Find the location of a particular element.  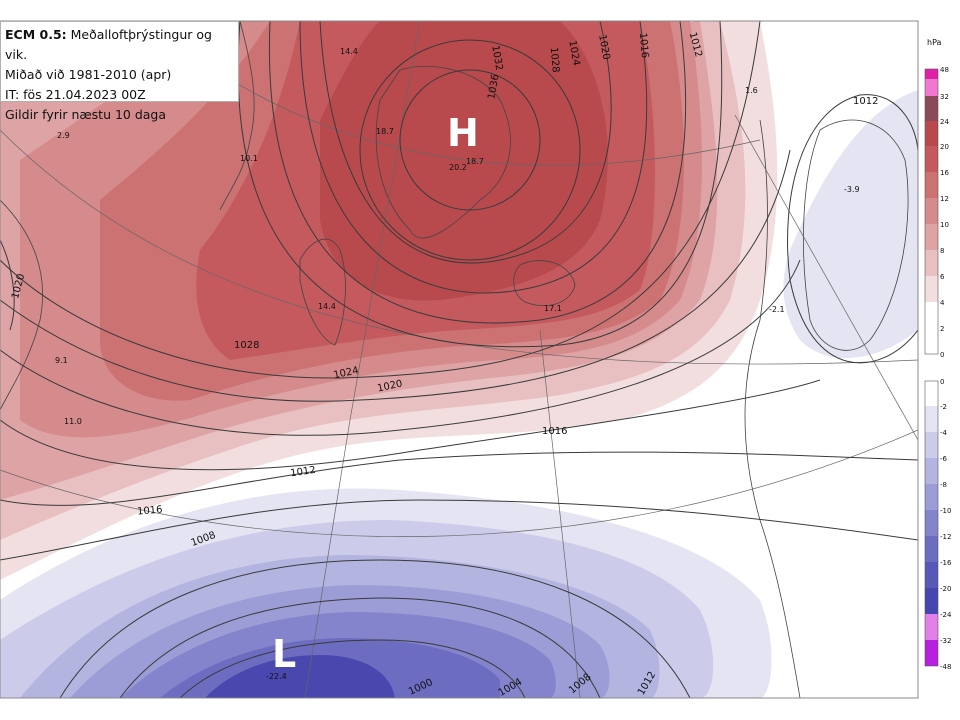

legend-tick: -4 is located at coordinates (944, 433).